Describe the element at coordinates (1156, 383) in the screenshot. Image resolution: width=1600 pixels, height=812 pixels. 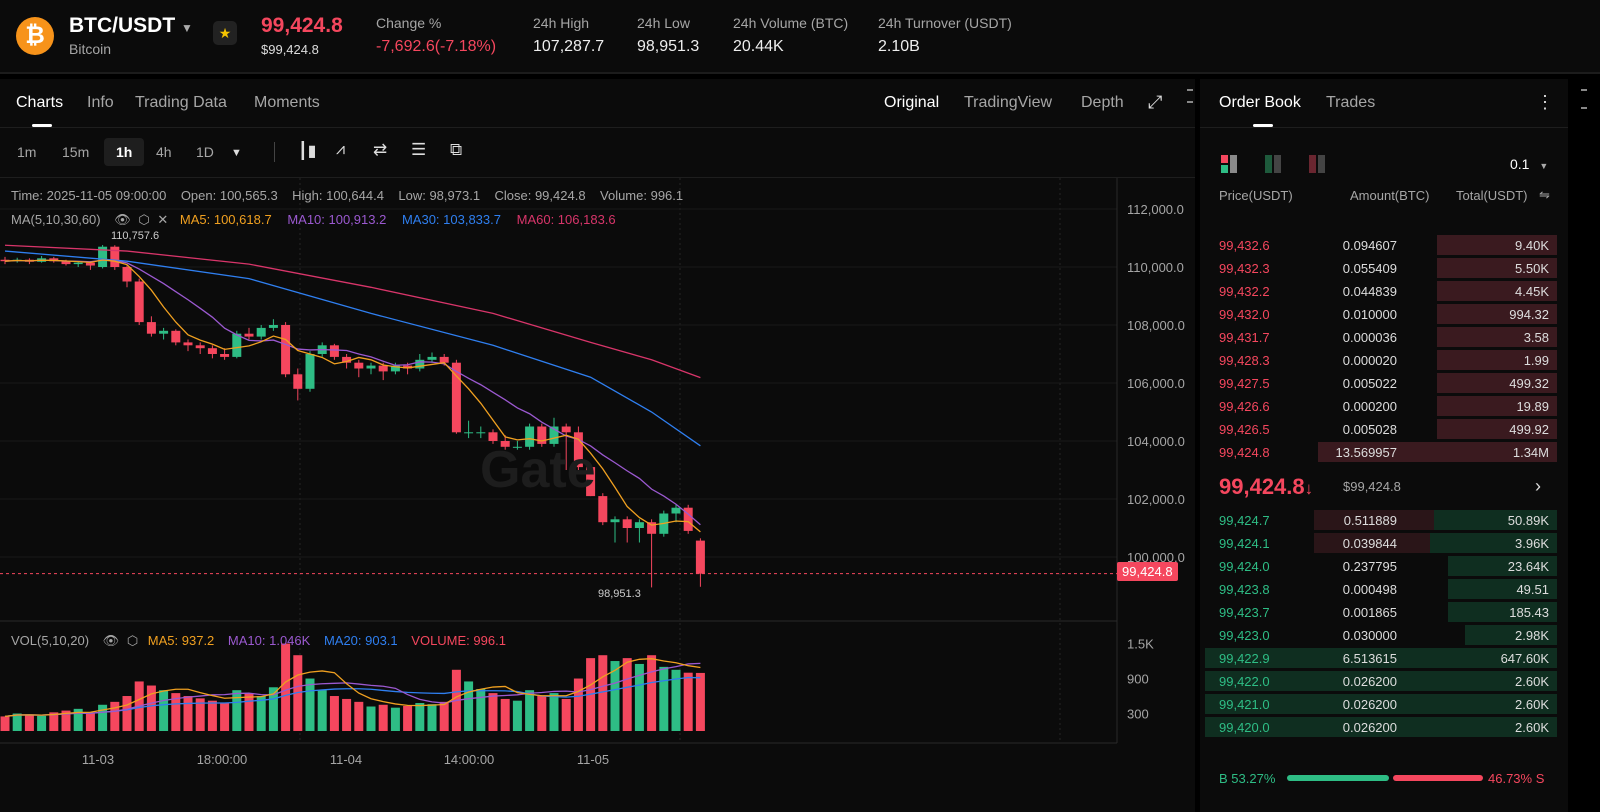
I see `price-tick: 106,000.0` at that location.